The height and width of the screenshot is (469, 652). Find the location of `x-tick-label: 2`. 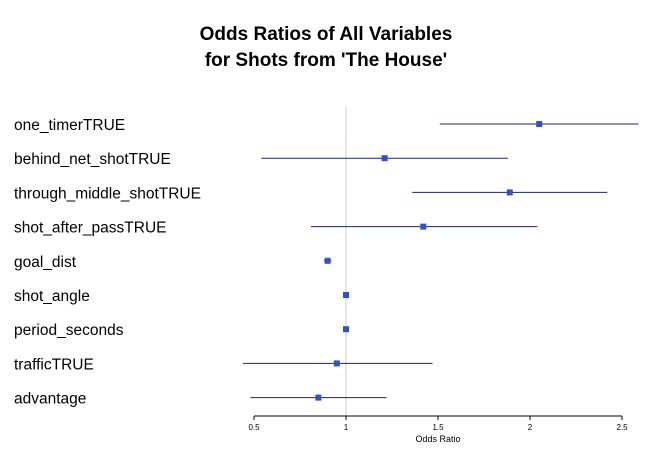

x-tick-label: 2 is located at coordinates (530, 427).